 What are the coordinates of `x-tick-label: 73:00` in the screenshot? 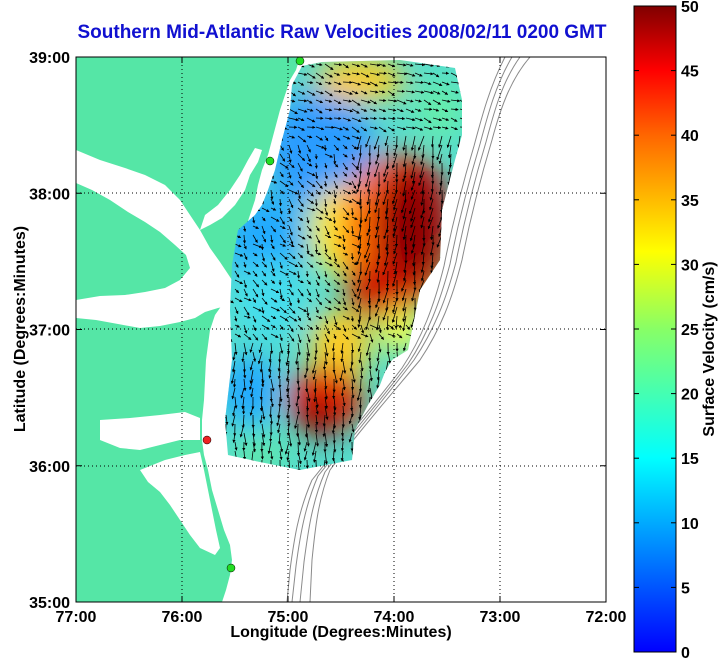 It's located at (500, 617).